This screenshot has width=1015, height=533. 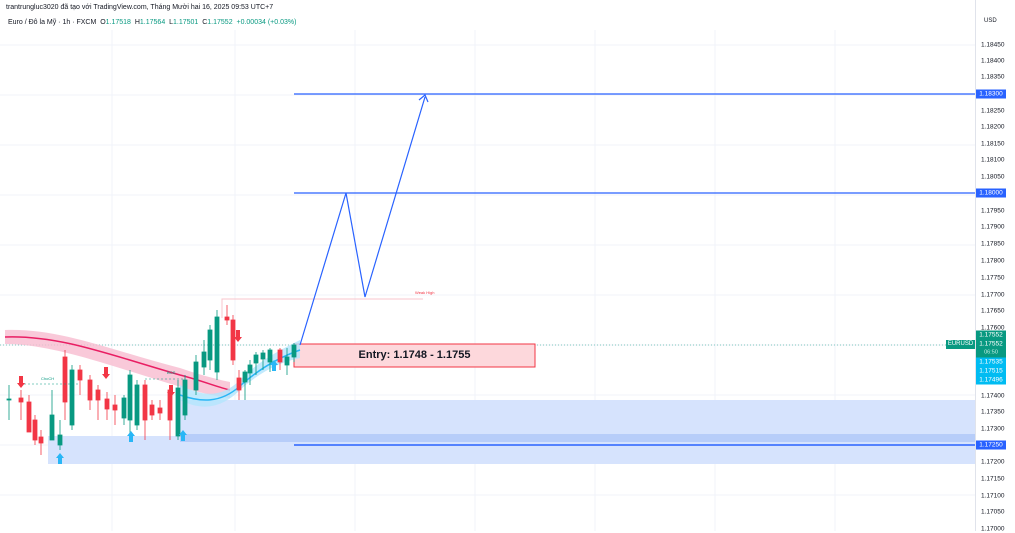 I want to click on weak-high-line, so click(x=322, y=308).